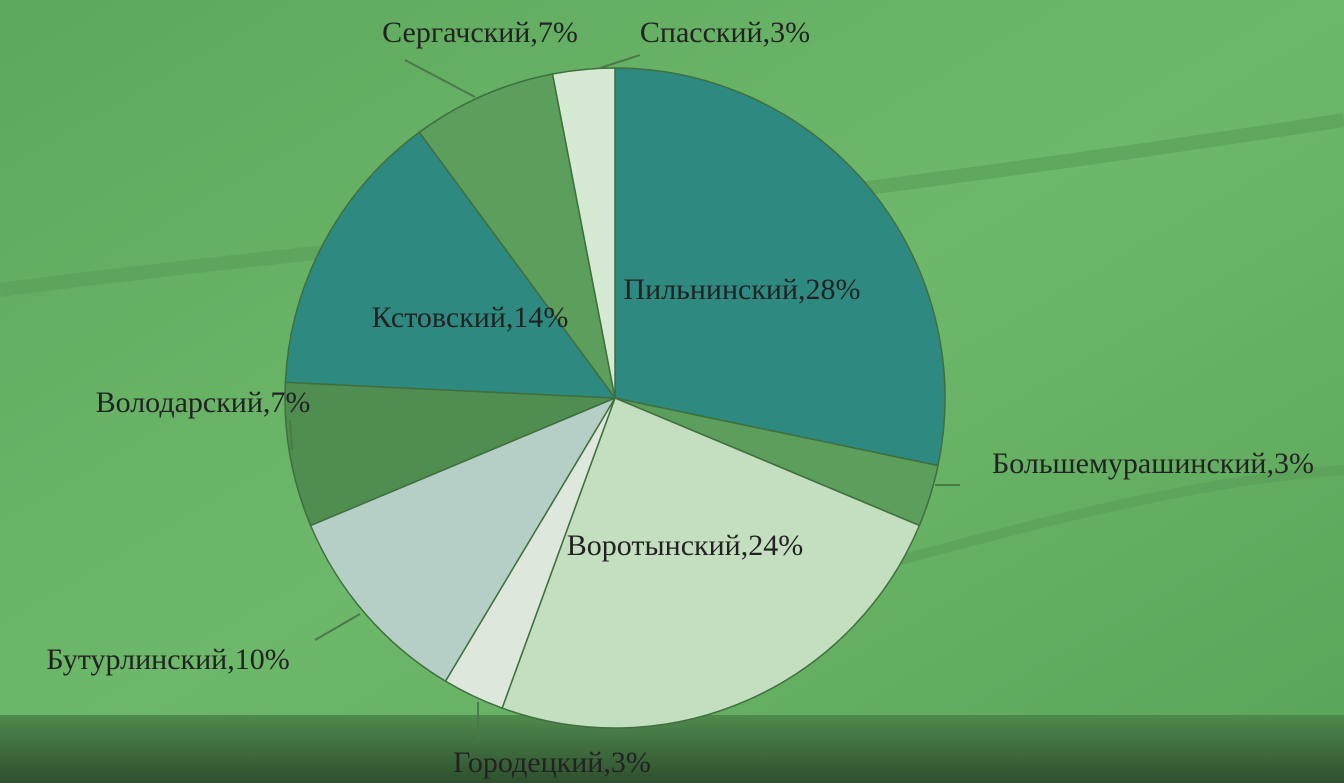  What do you see at coordinates (741, 289) in the screenshot?
I see `slice-label: Пильнинский,28%` at bounding box center [741, 289].